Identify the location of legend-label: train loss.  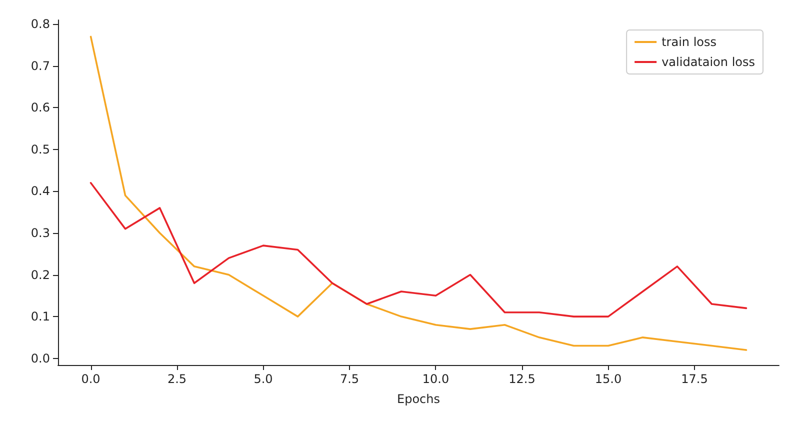
(689, 42).